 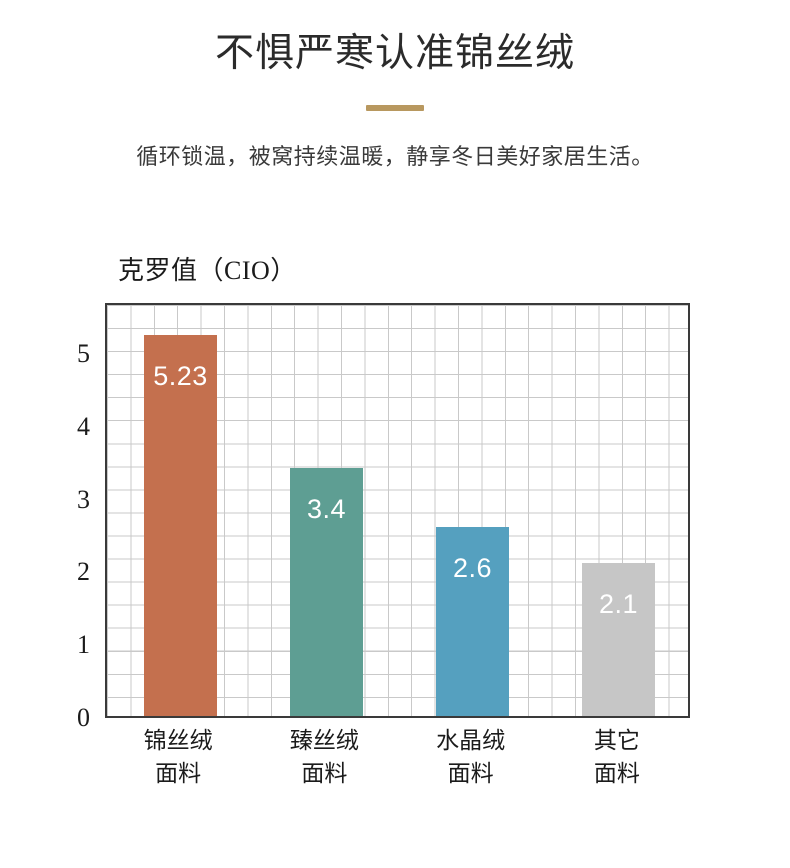 What do you see at coordinates (617, 757) in the screenshot?
I see `x-axis-category-label: 其它 面料` at bounding box center [617, 757].